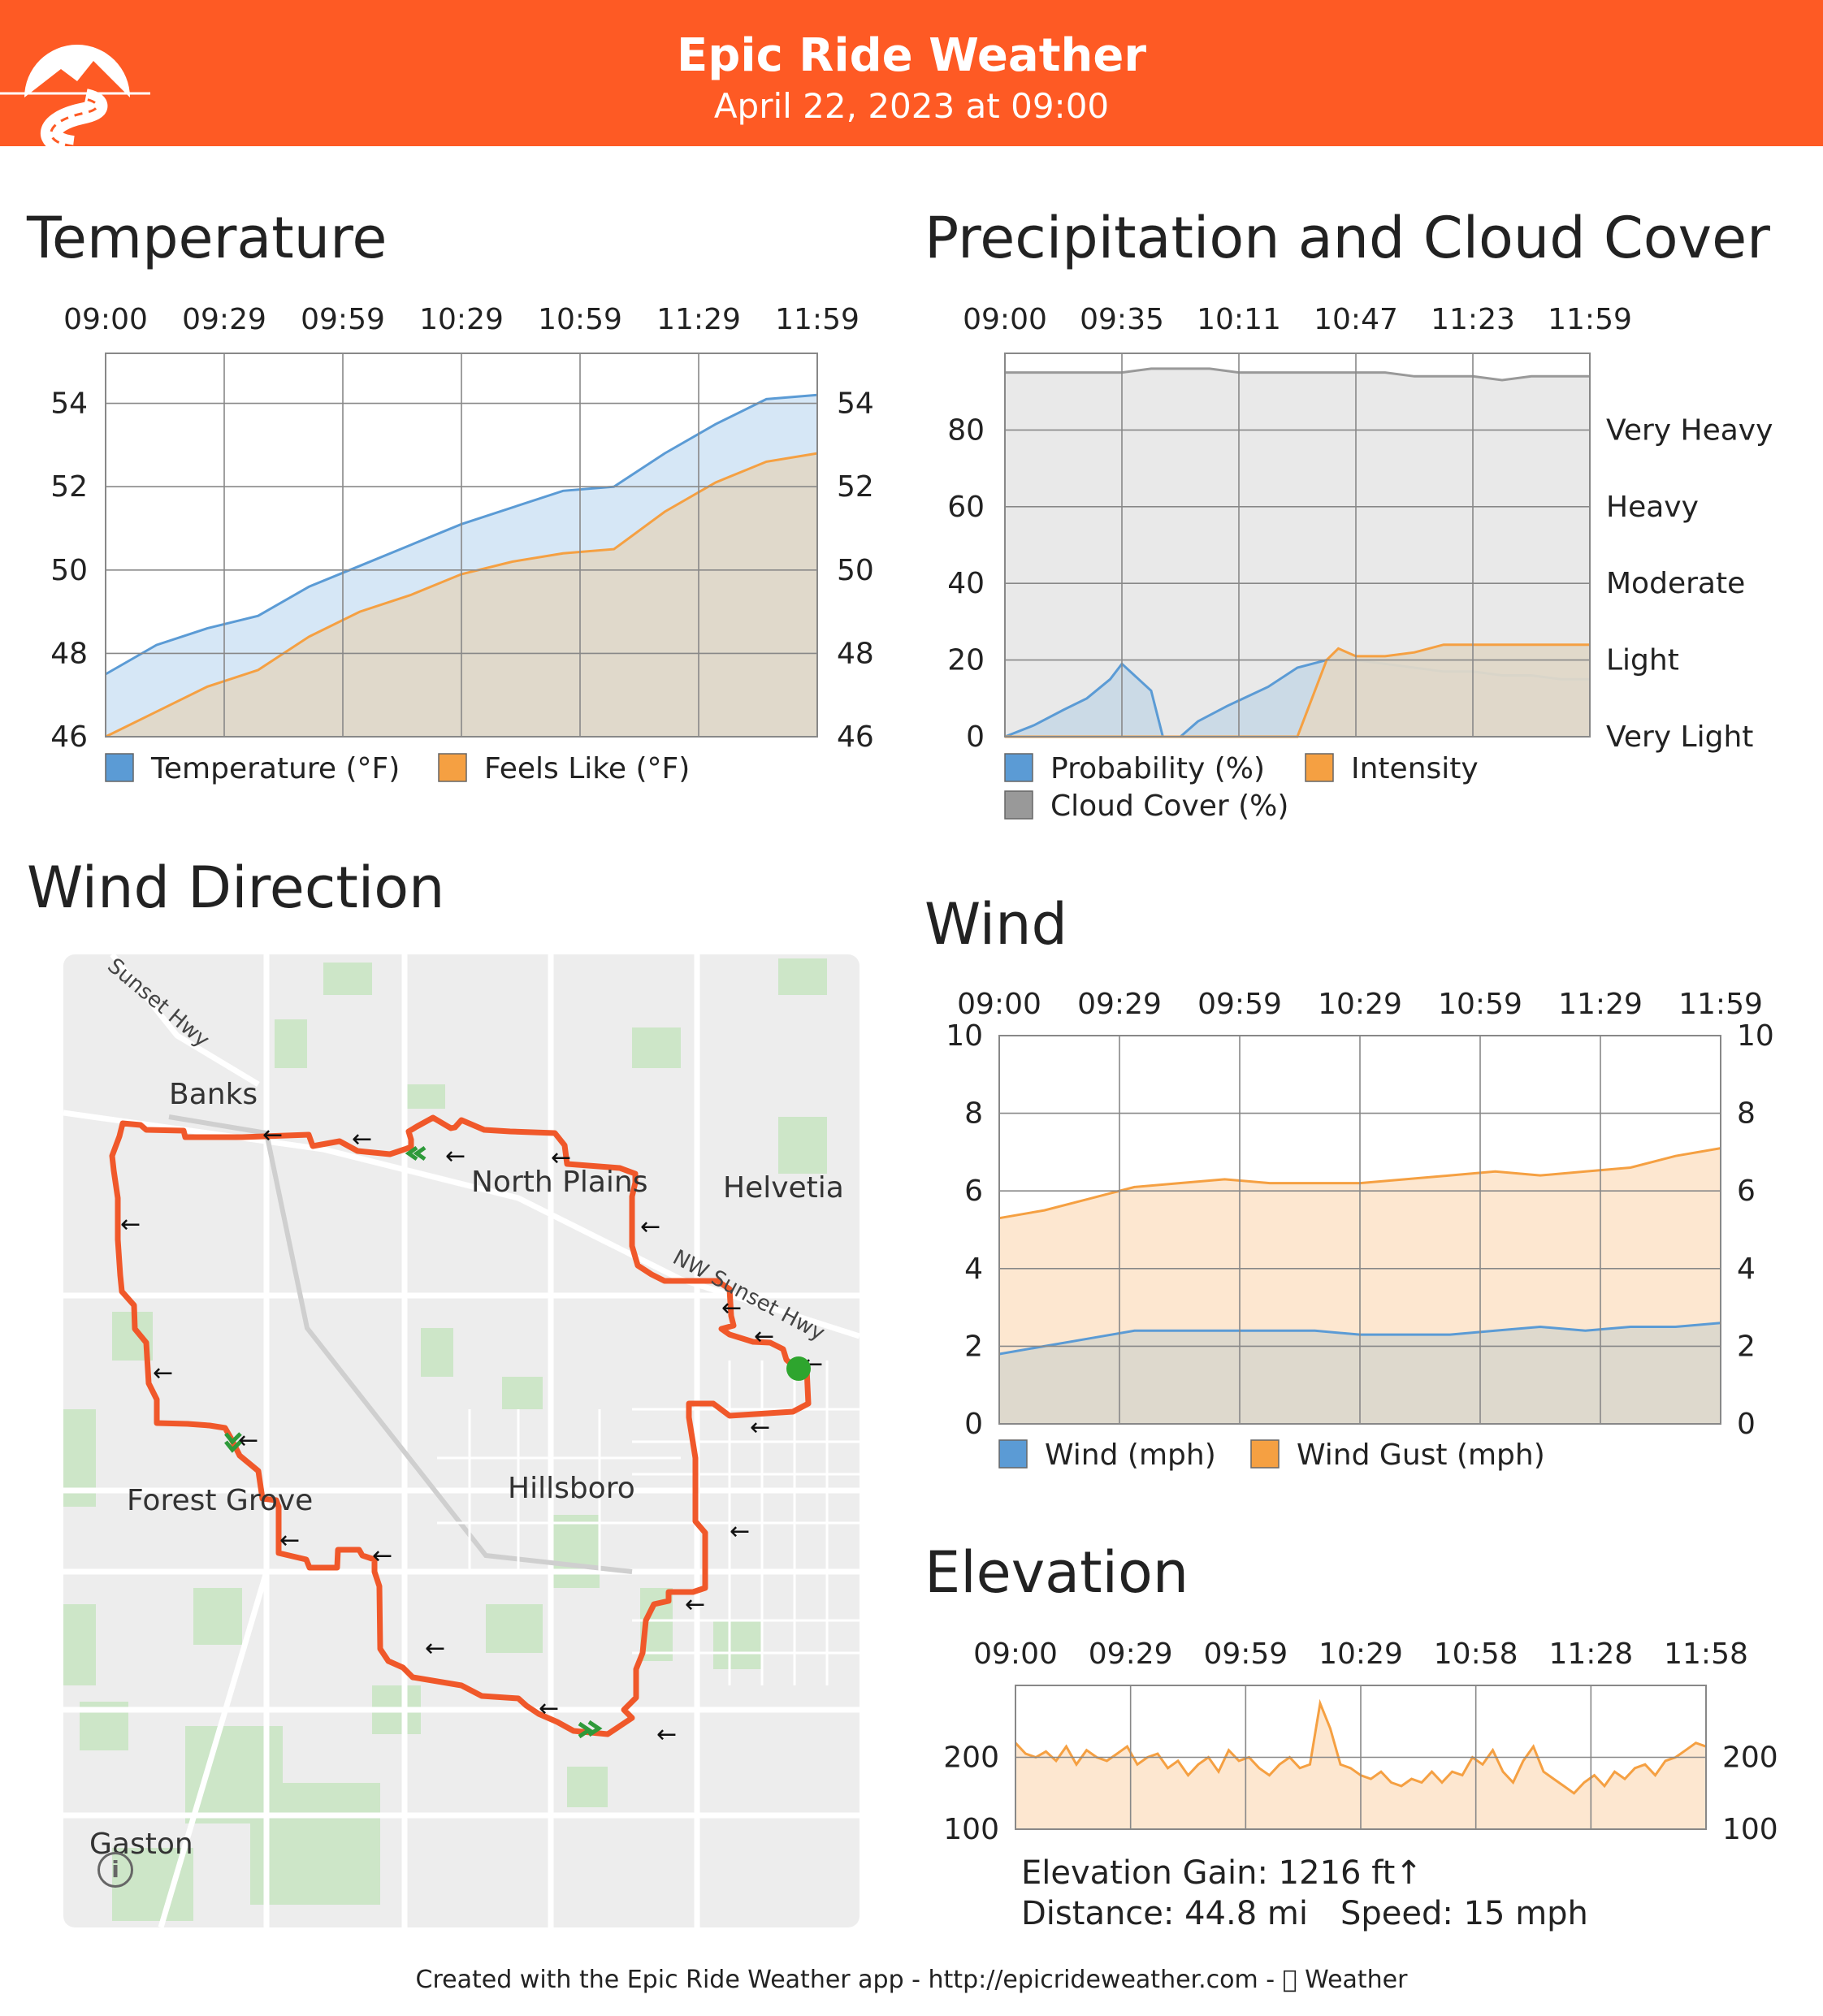 Image resolution: width=1823 pixels, height=2016 pixels. Describe the element at coordinates (1122, 320) in the screenshot. I see `precipitation-x-tick: 09:35` at that location.